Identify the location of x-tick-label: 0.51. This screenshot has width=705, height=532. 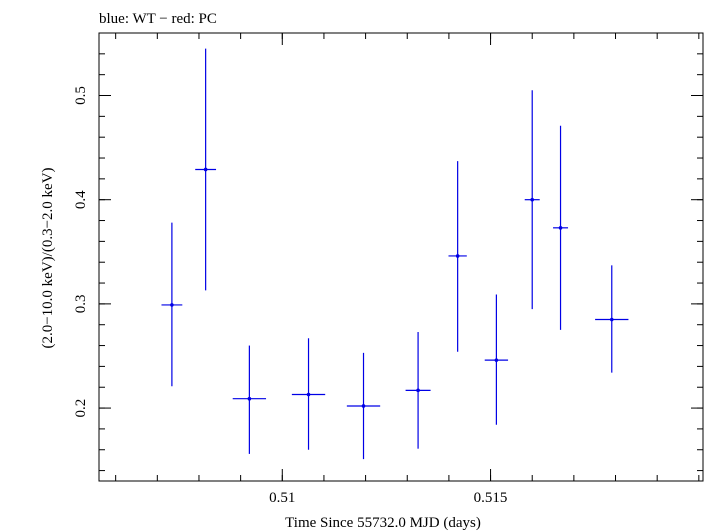
(282, 498).